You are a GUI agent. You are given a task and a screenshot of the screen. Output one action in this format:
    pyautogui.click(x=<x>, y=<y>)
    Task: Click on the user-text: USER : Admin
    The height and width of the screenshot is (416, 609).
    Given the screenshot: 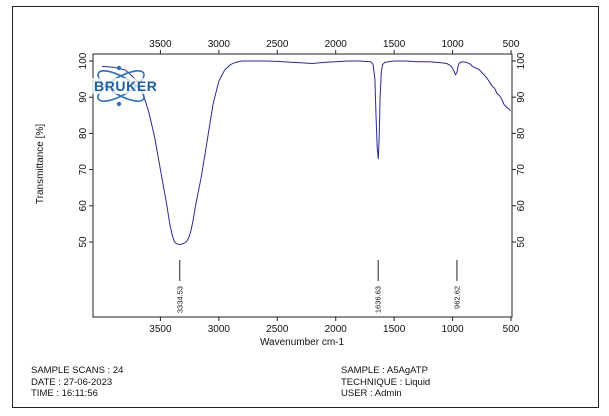 What is the action you would take?
    pyautogui.click(x=371, y=393)
    